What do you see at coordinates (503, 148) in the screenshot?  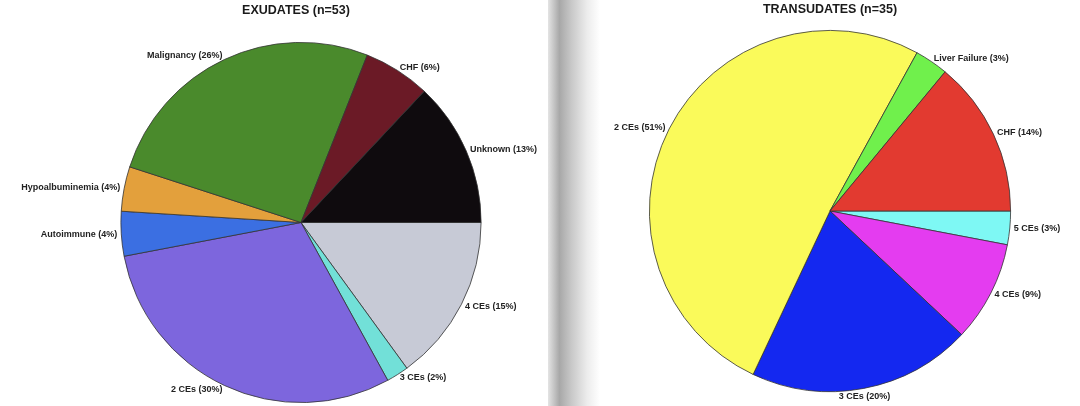 I see `slice-label: Unknown (13%)` at bounding box center [503, 148].